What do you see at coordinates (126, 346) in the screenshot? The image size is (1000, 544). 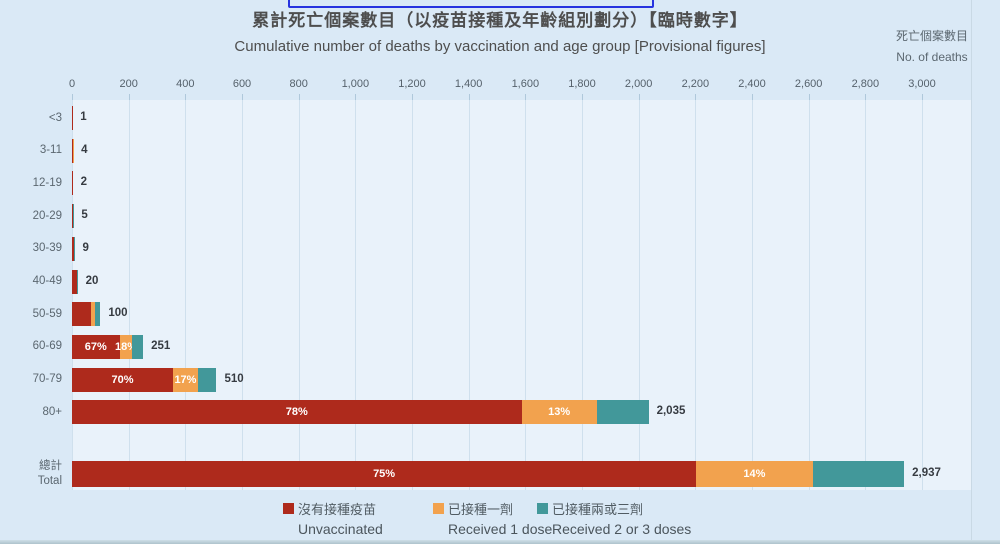 I see `bar-segment-one_dose: 18%` at bounding box center [126, 346].